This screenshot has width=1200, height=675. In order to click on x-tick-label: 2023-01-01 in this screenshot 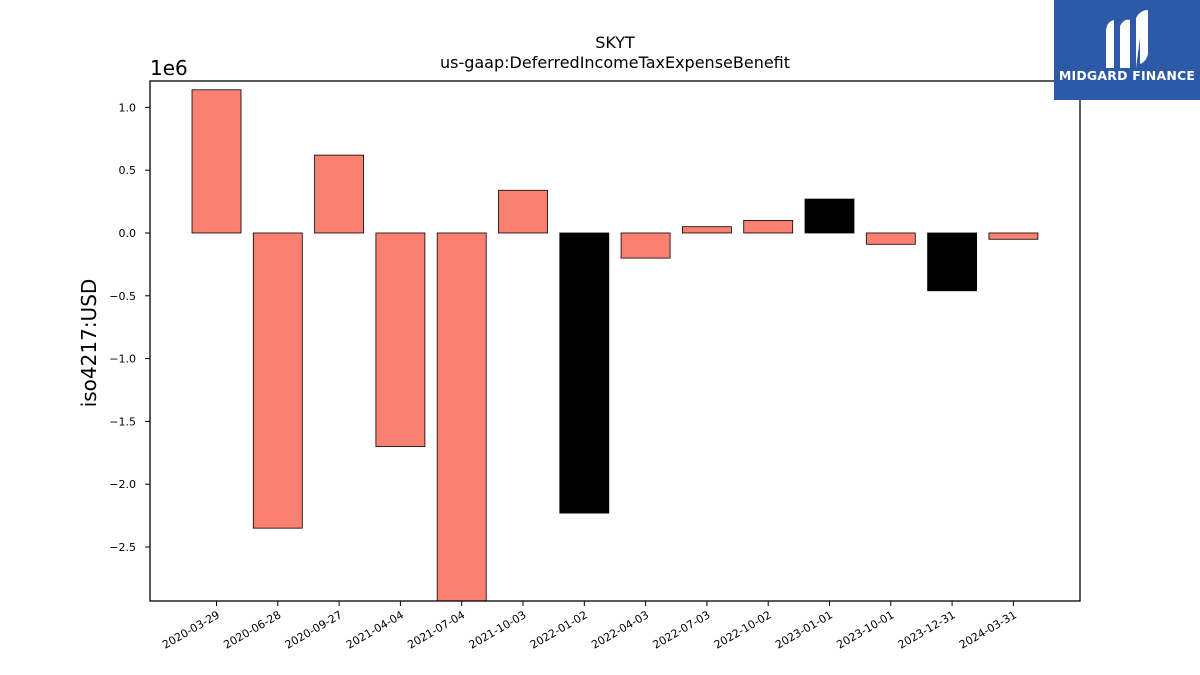, I will do `click(804, 629)`.